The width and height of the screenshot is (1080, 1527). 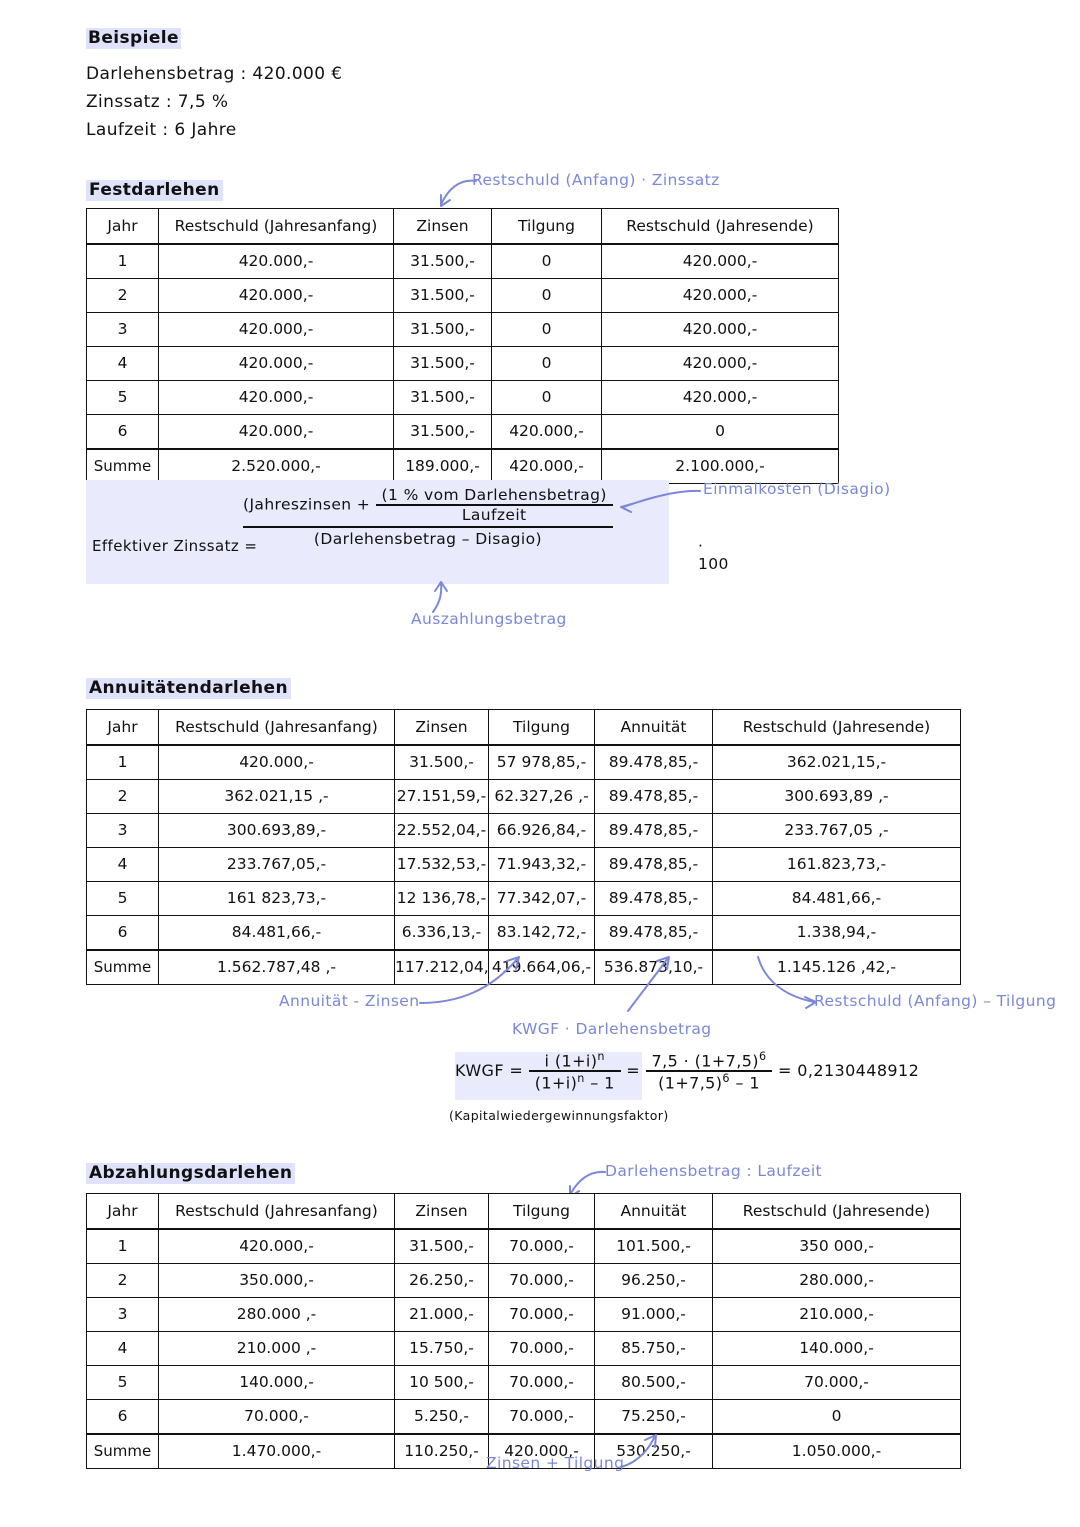 I want to click on kwgf-f1-num-exp: n, so click(x=601, y=1056).